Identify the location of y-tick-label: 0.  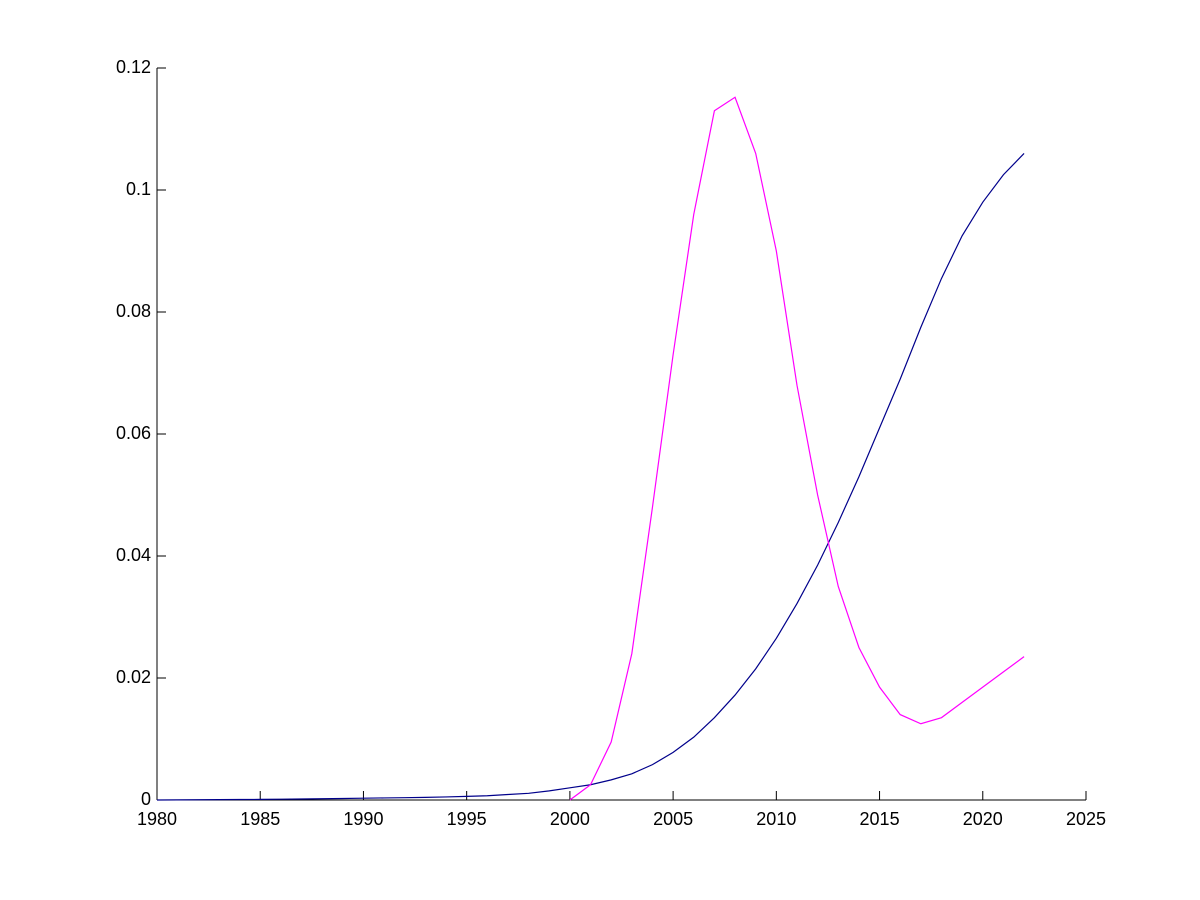
(146, 799).